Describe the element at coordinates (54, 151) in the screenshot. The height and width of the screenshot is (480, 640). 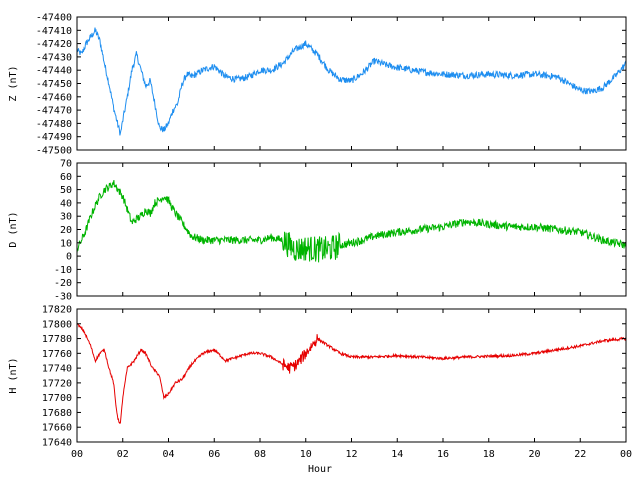
I see `y-tick-label: -47500` at that location.